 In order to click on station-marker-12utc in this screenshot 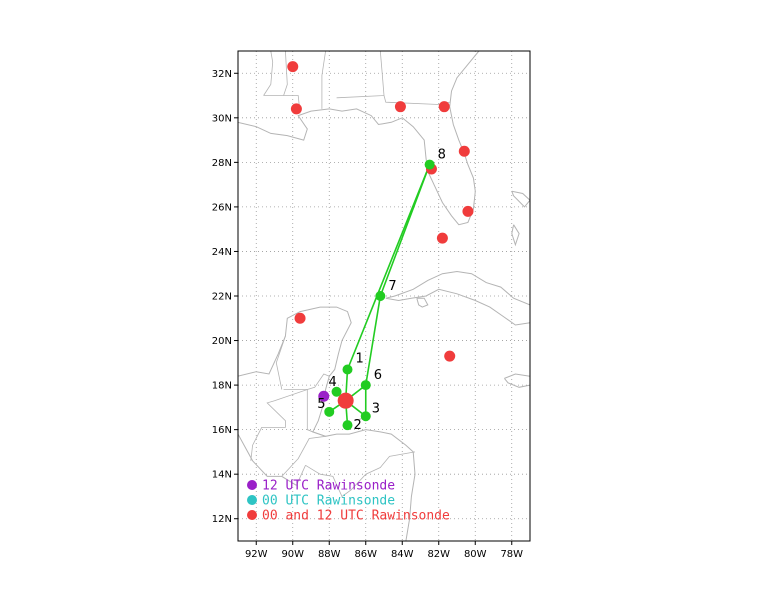, I will do `click(324, 396)`.